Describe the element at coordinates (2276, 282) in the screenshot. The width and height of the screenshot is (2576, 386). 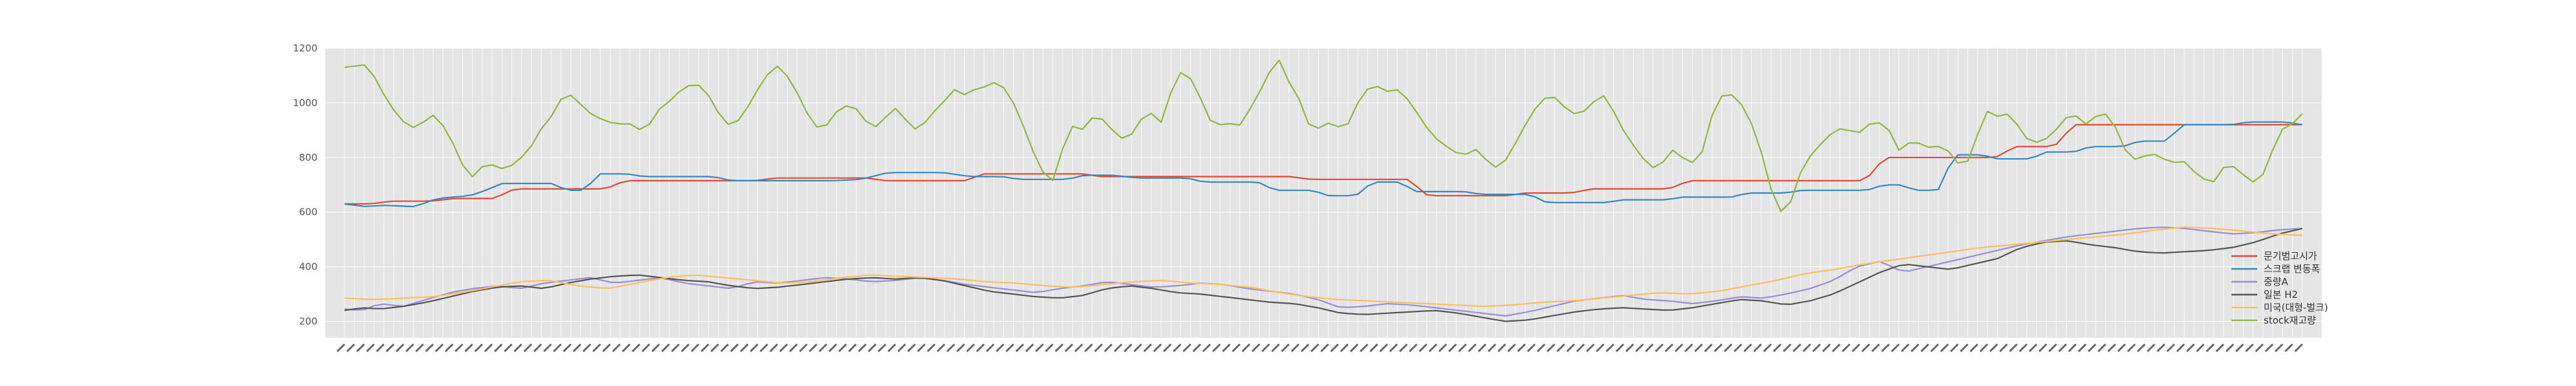
I see `legend-label-2: 중량A` at that location.